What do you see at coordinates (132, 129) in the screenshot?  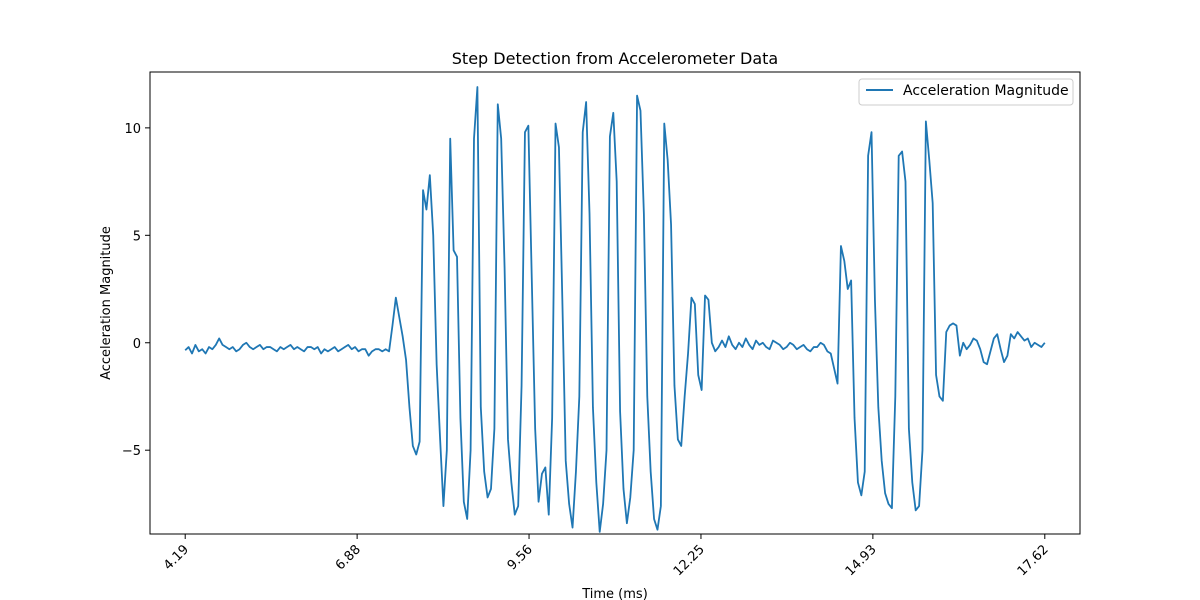 I see `y-tick-label: 10` at bounding box center [132, 129].